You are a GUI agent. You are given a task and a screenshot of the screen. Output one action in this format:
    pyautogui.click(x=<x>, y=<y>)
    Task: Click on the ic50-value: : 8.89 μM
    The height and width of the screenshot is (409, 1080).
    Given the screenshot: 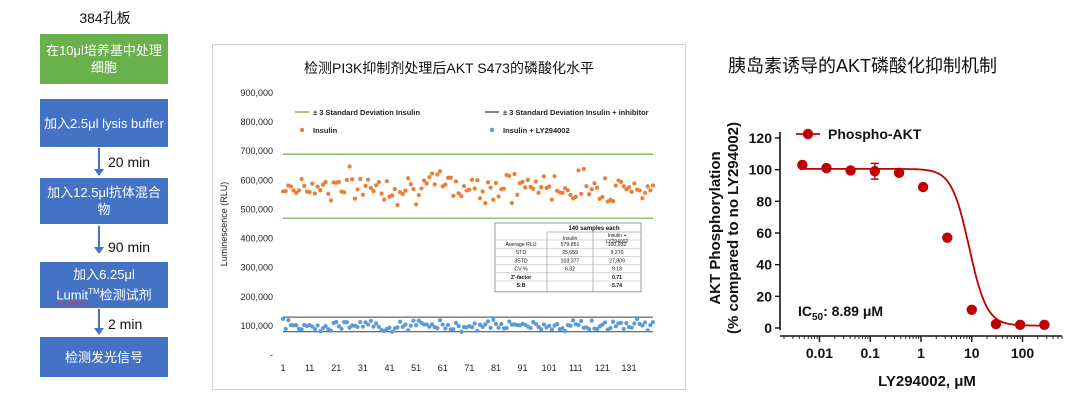 What is the action you would take?
    pyautogui.click(x=853, y=311)
    